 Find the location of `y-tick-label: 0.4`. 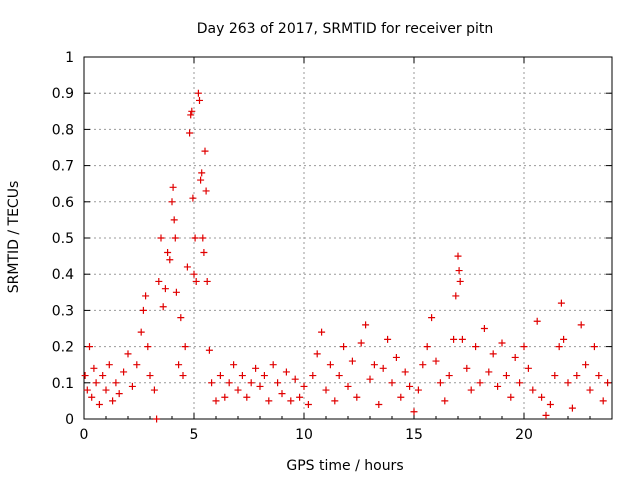

y-tick-label: 0.4 is located at coordinates (63, 275).